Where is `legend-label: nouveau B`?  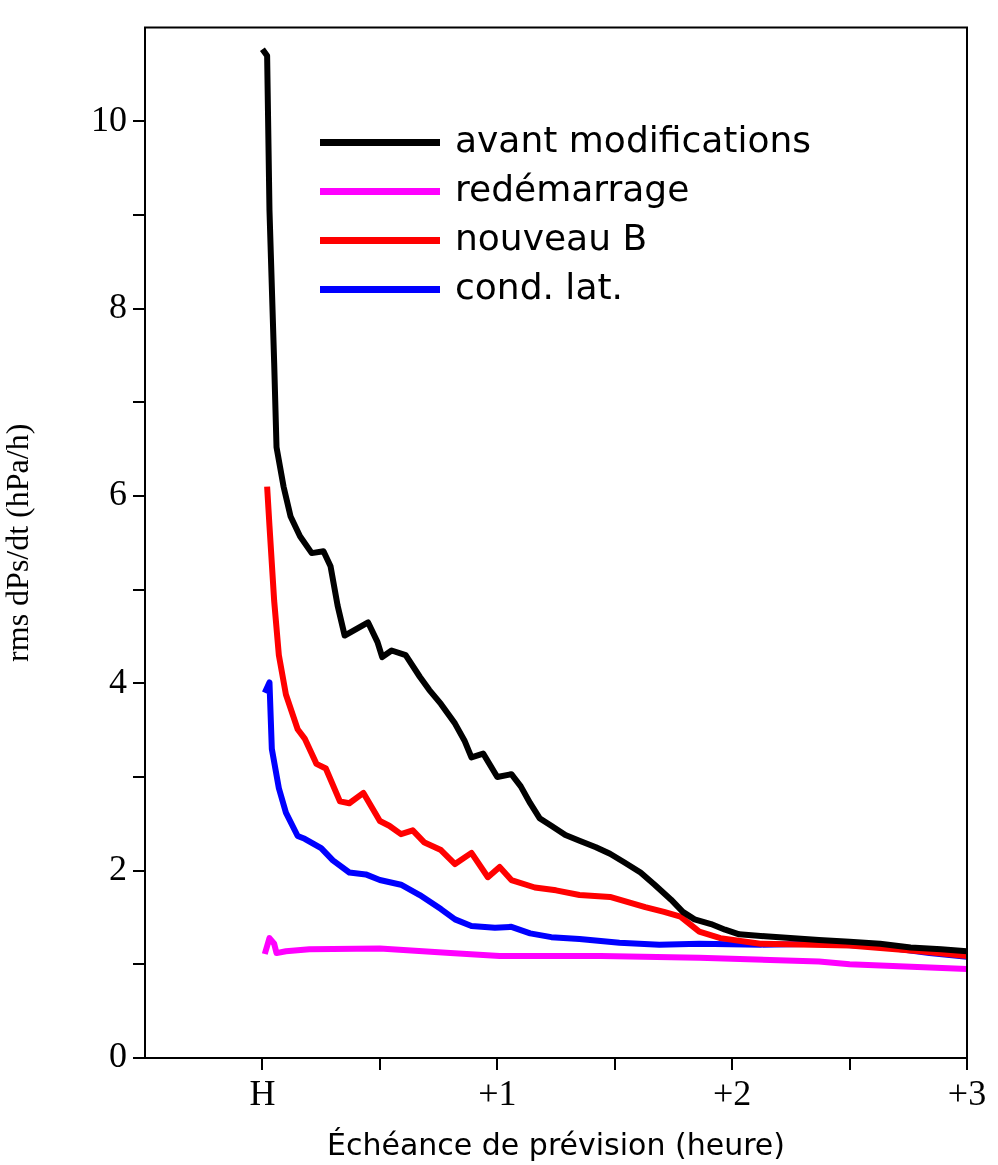
legend-label: nouveau B is located at coordinates (551, 237).